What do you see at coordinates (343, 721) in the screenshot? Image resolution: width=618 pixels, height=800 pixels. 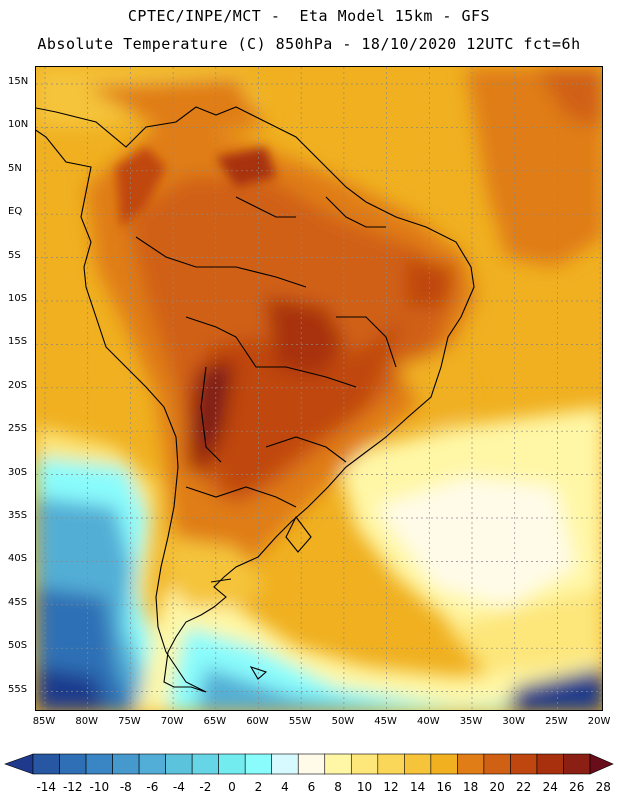 I see `longitude-label: 50W` at bounding box center [343, 721].